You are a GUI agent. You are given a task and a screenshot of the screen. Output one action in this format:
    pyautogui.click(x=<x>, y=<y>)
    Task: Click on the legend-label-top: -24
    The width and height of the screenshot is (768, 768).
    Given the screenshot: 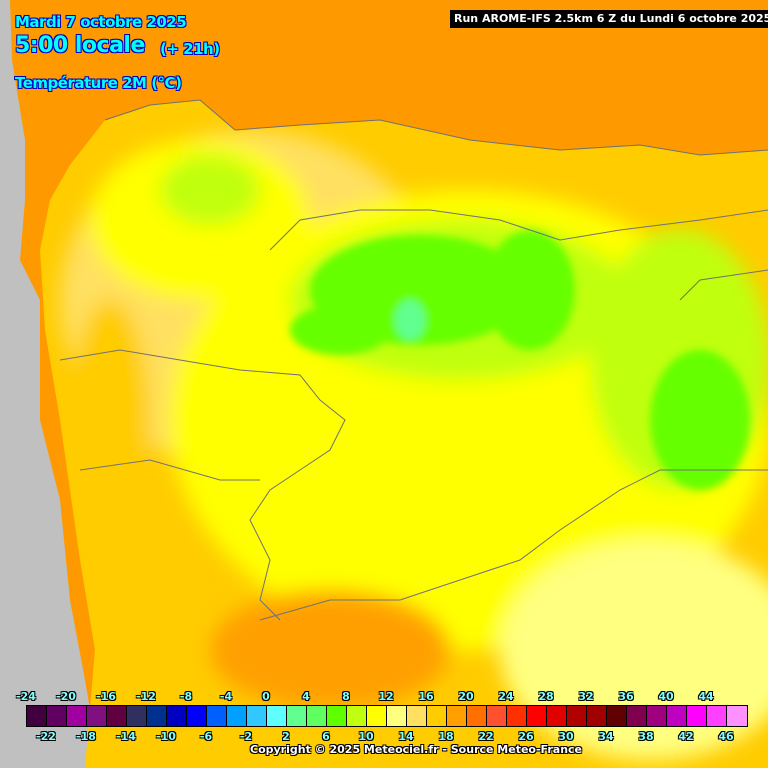 What is the action you would take?
    pyautogui.click(x=26, y=696)
    